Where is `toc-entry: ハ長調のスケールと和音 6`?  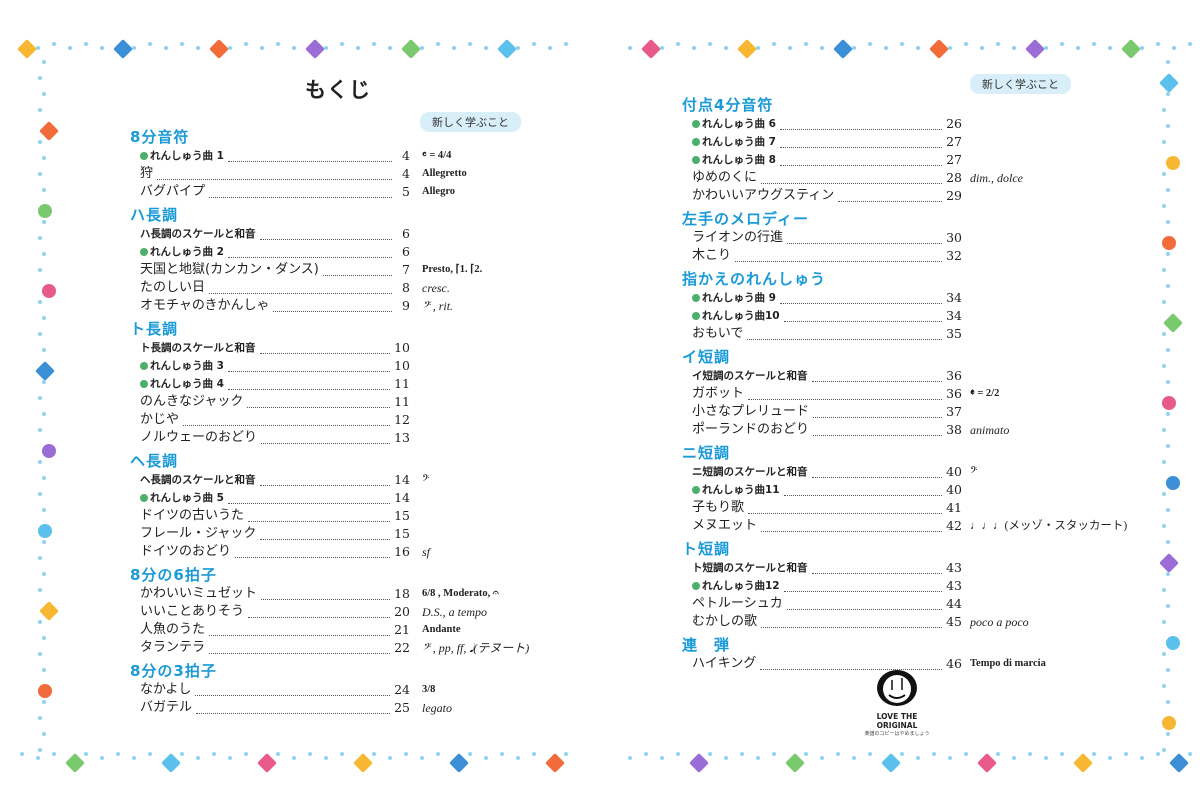
toc-entry: ハ長調のスケールと和音 6 is located at coordinates (270, 234).